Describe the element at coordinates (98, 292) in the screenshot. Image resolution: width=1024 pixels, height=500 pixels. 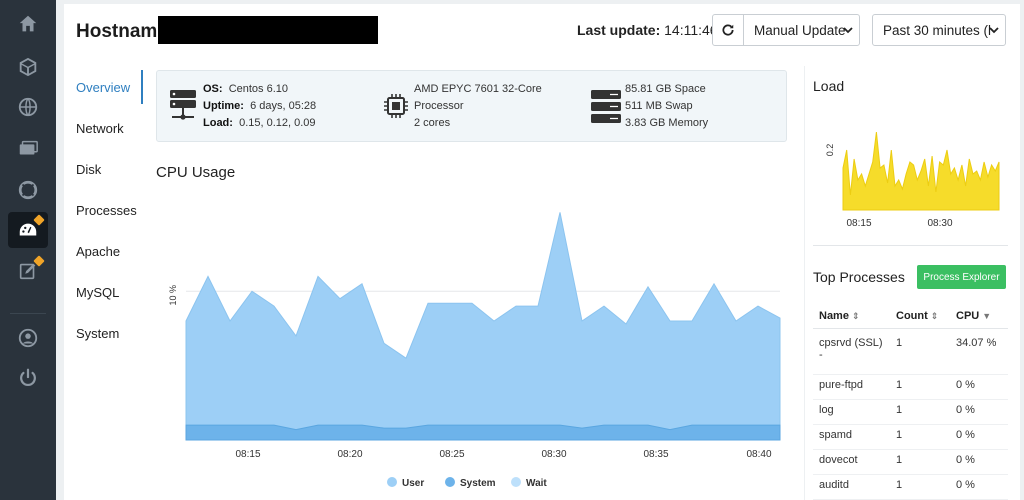
I see `tab-mysql: MySQL` at that location.